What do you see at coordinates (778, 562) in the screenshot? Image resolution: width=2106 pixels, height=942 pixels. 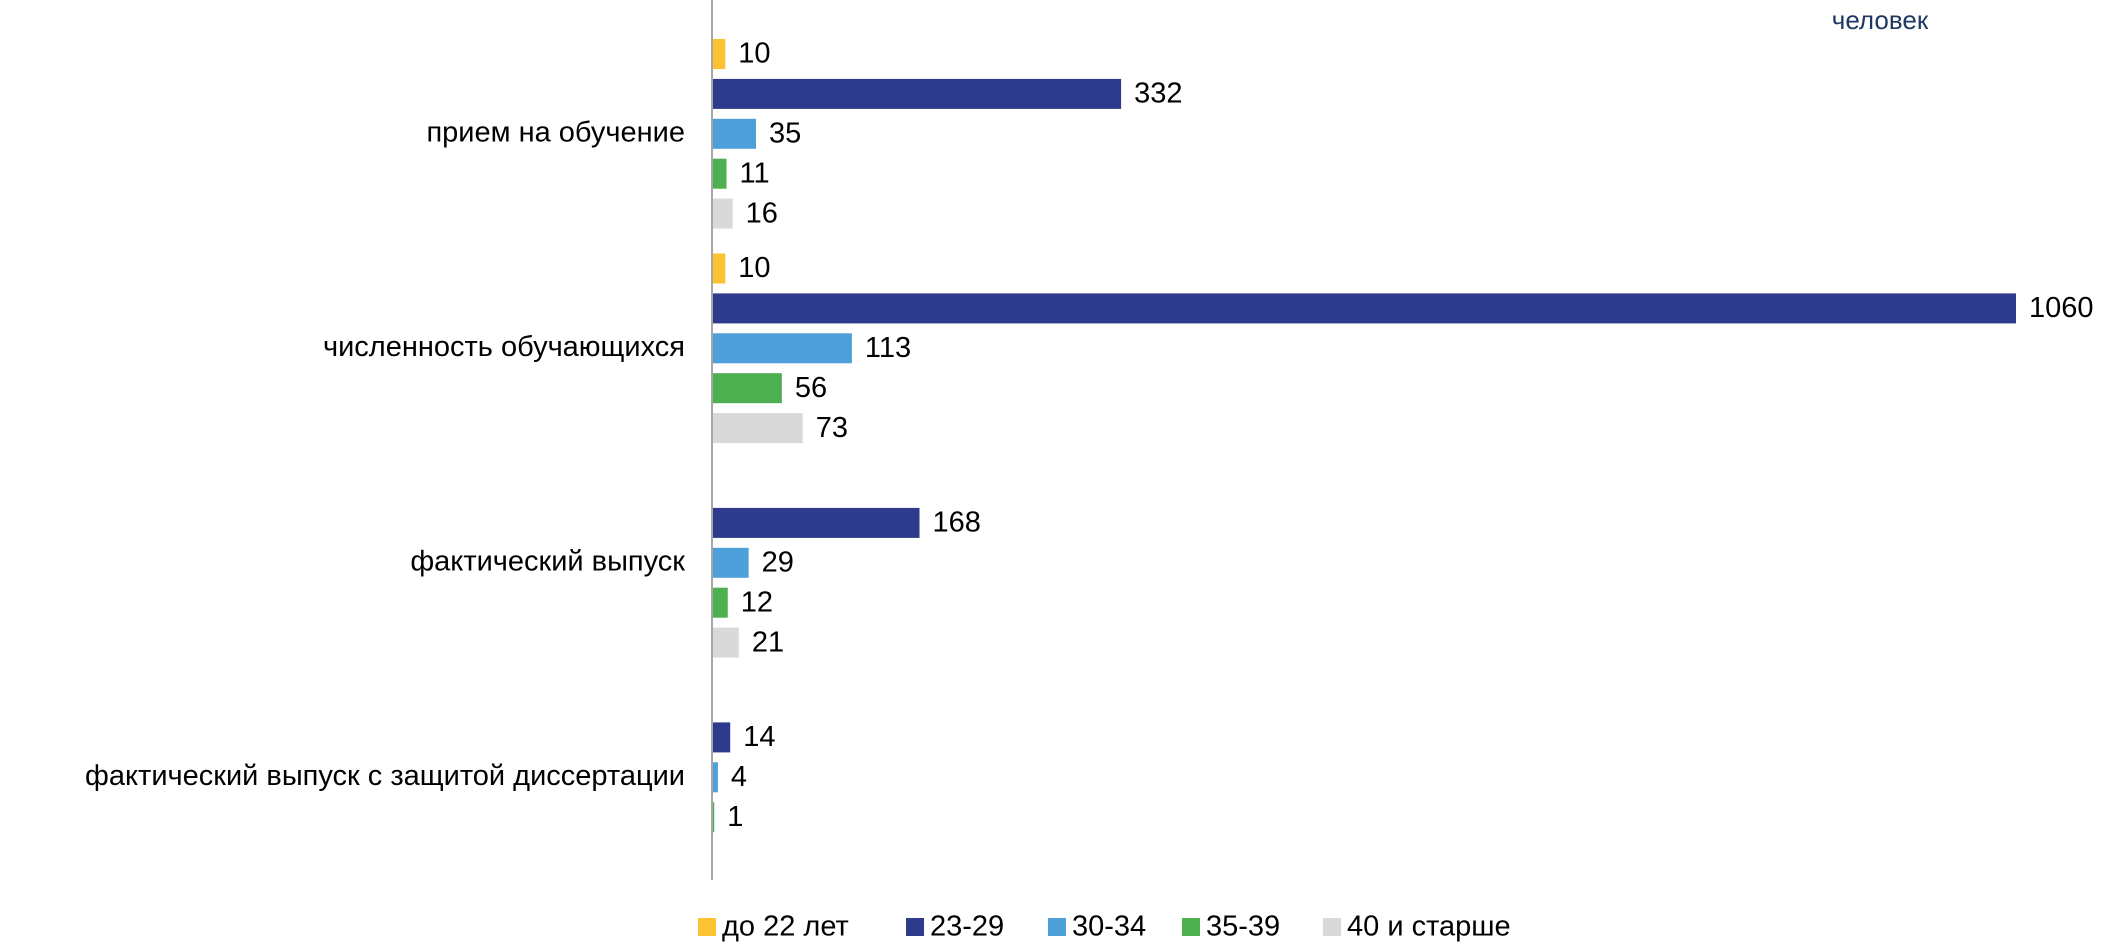 I see `value-label: 29` at bounding box center [778, 562].